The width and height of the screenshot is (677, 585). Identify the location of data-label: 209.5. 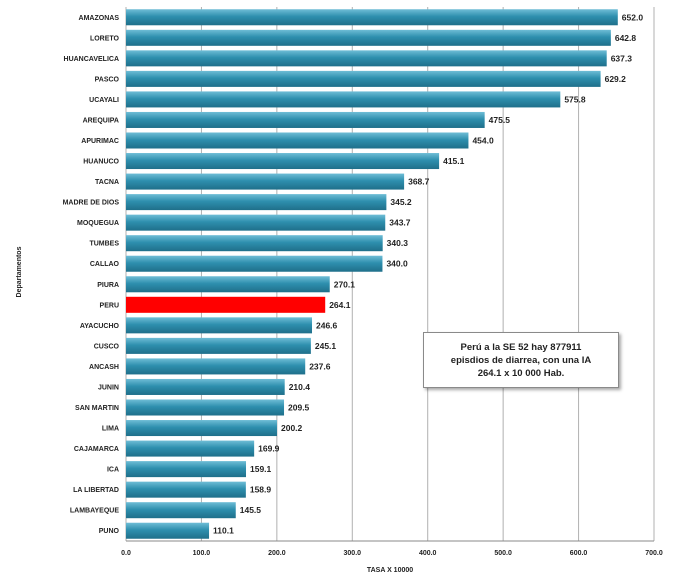
(299, 408).